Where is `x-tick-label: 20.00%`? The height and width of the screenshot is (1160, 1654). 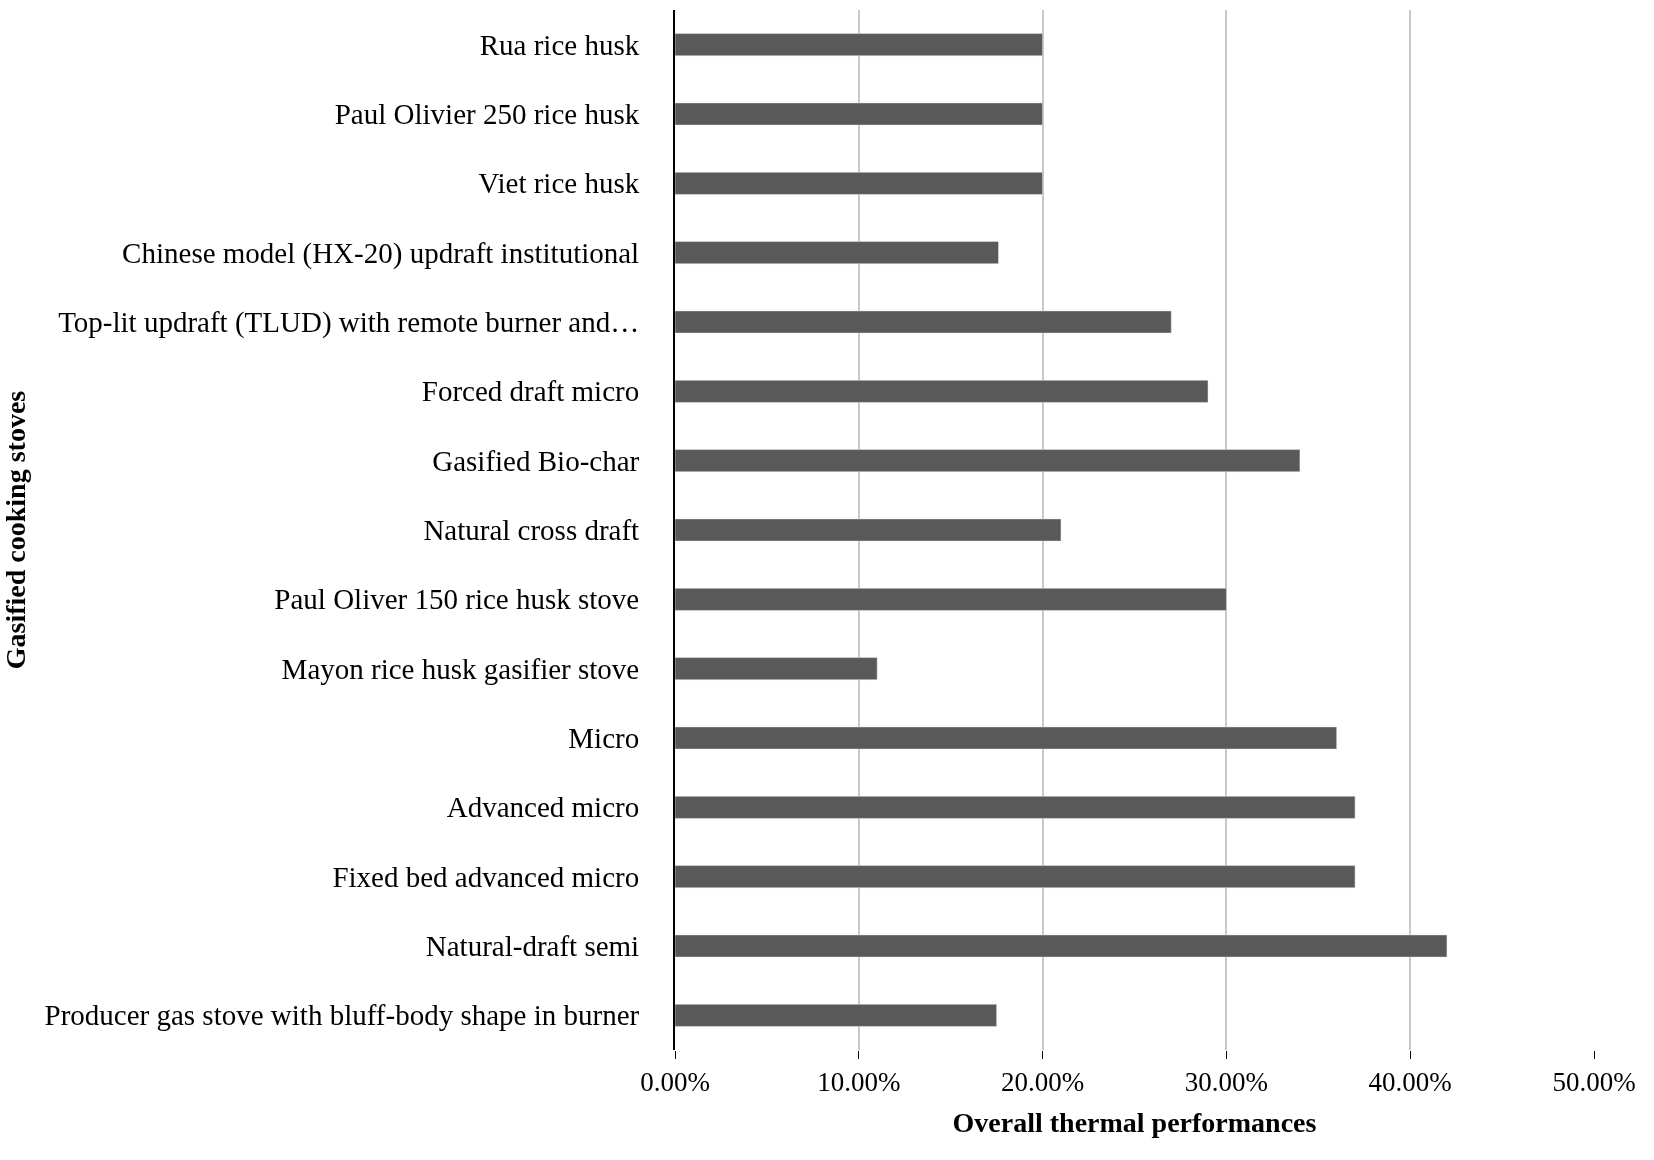
x-tick-label: 20.00% is located at coordinates (1042, 1082).